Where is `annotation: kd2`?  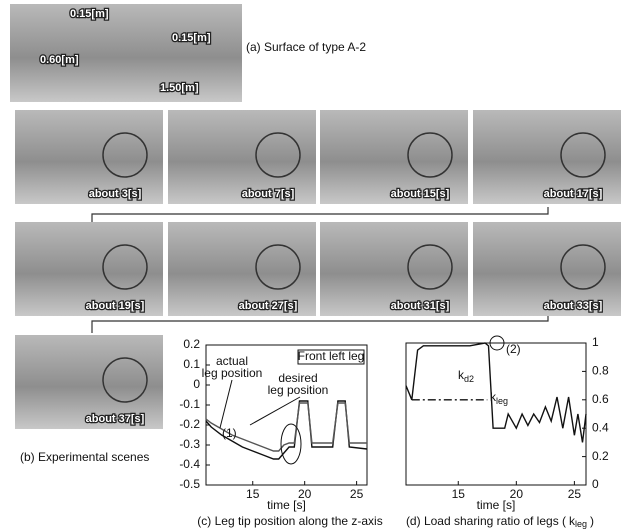 annotation: kd2 is located at coordinates (466, 376).